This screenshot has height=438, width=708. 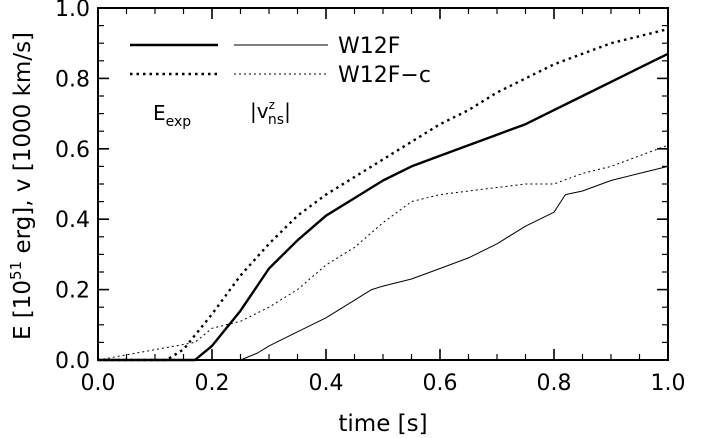 What do you see at coordinates (382, 424) in the screenshot?
I see `x-axis-label: time [s]` at bounding box center [382, 424].